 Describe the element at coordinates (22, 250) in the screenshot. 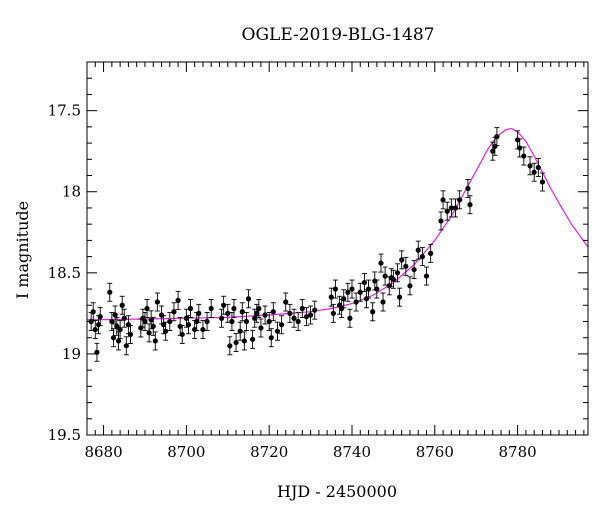

I see `y-axis-label: I magnitude` at that location.